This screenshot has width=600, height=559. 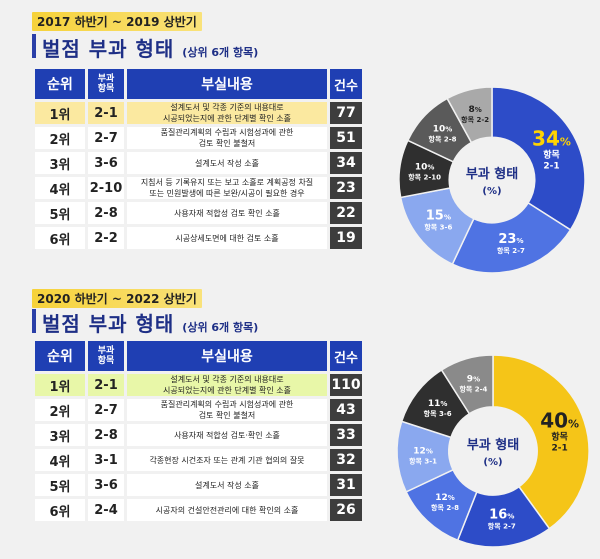 What do you see at coordinates (346, 138) in the screenshot?
I see `count-cell: 51` at bounding box center [346, 138].